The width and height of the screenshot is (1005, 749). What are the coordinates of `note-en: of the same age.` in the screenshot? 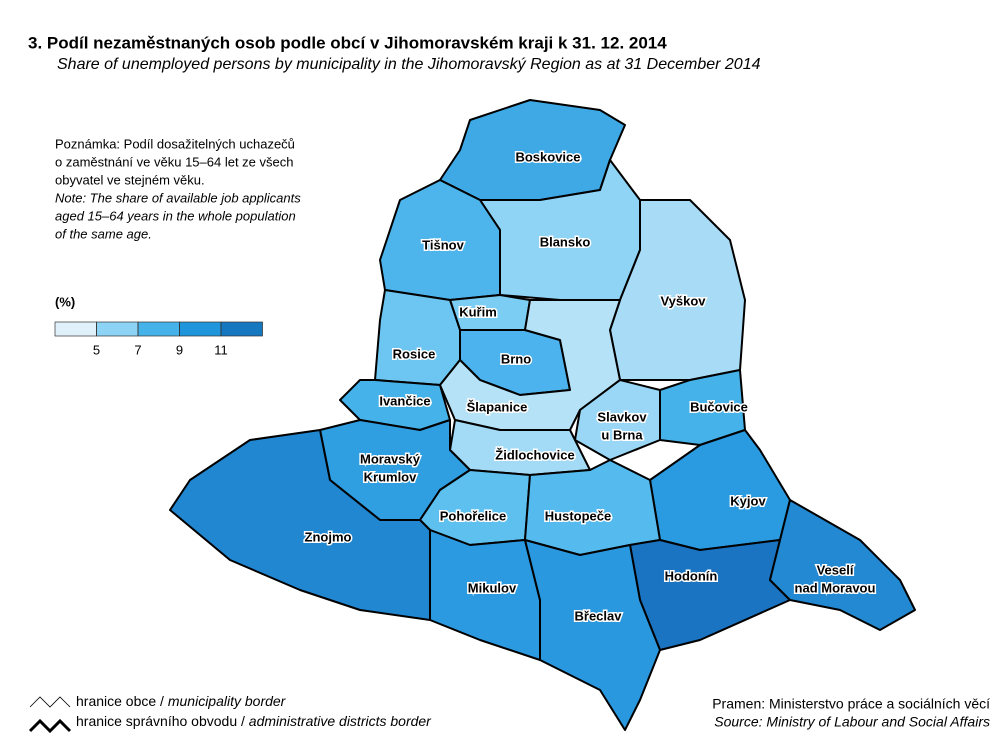 It's located at (103, 233).